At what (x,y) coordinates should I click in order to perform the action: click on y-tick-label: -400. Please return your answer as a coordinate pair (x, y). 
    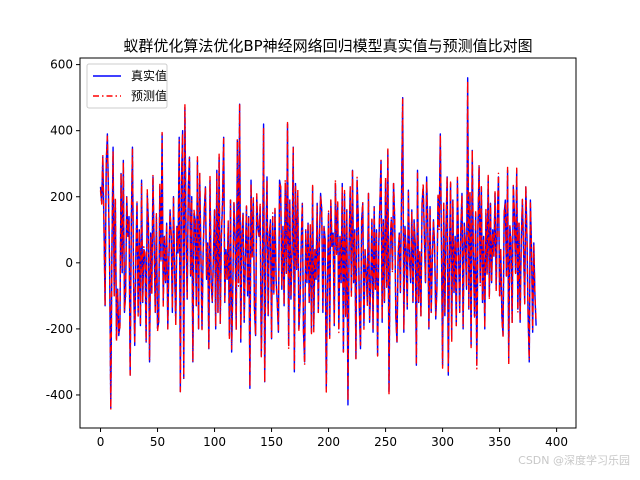
    Looking at the image, I should click on (59, 395).